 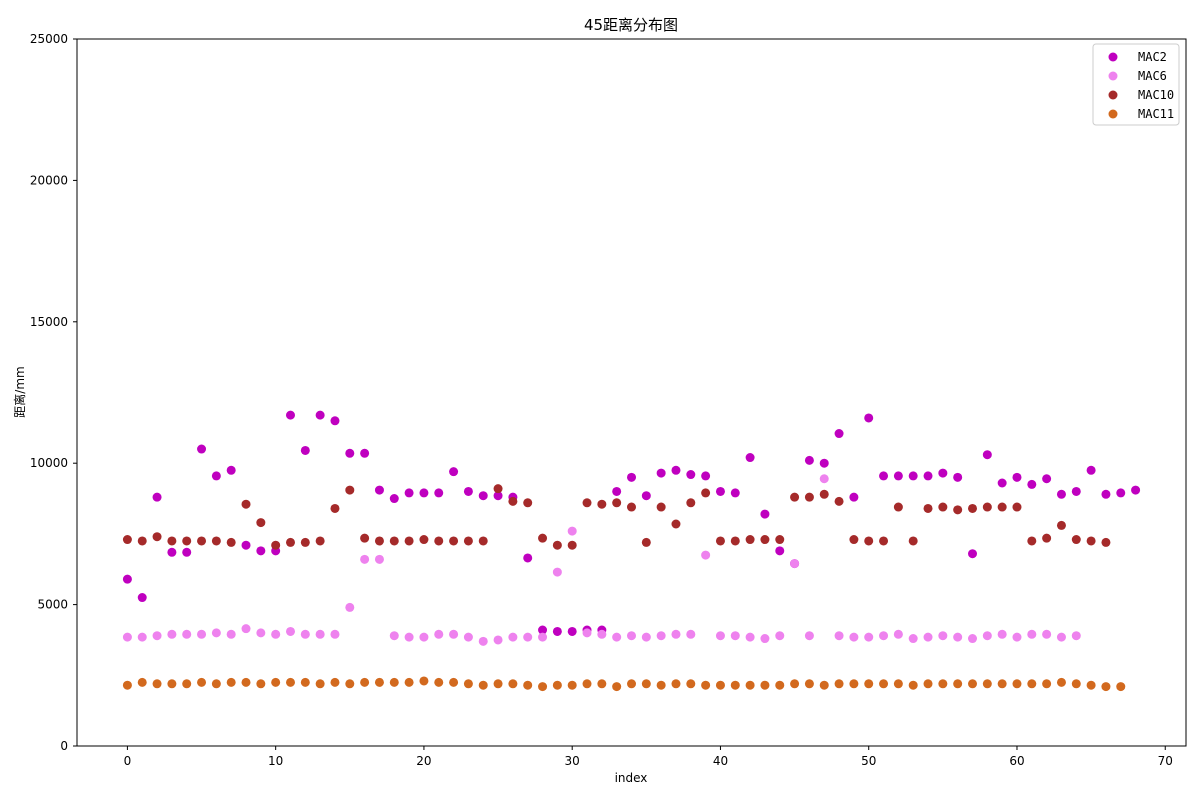 What do you see at coordinates (1152, 76) in the screenshot?
I see `legend-label: MAC6` at bounding box center [1152, 76].